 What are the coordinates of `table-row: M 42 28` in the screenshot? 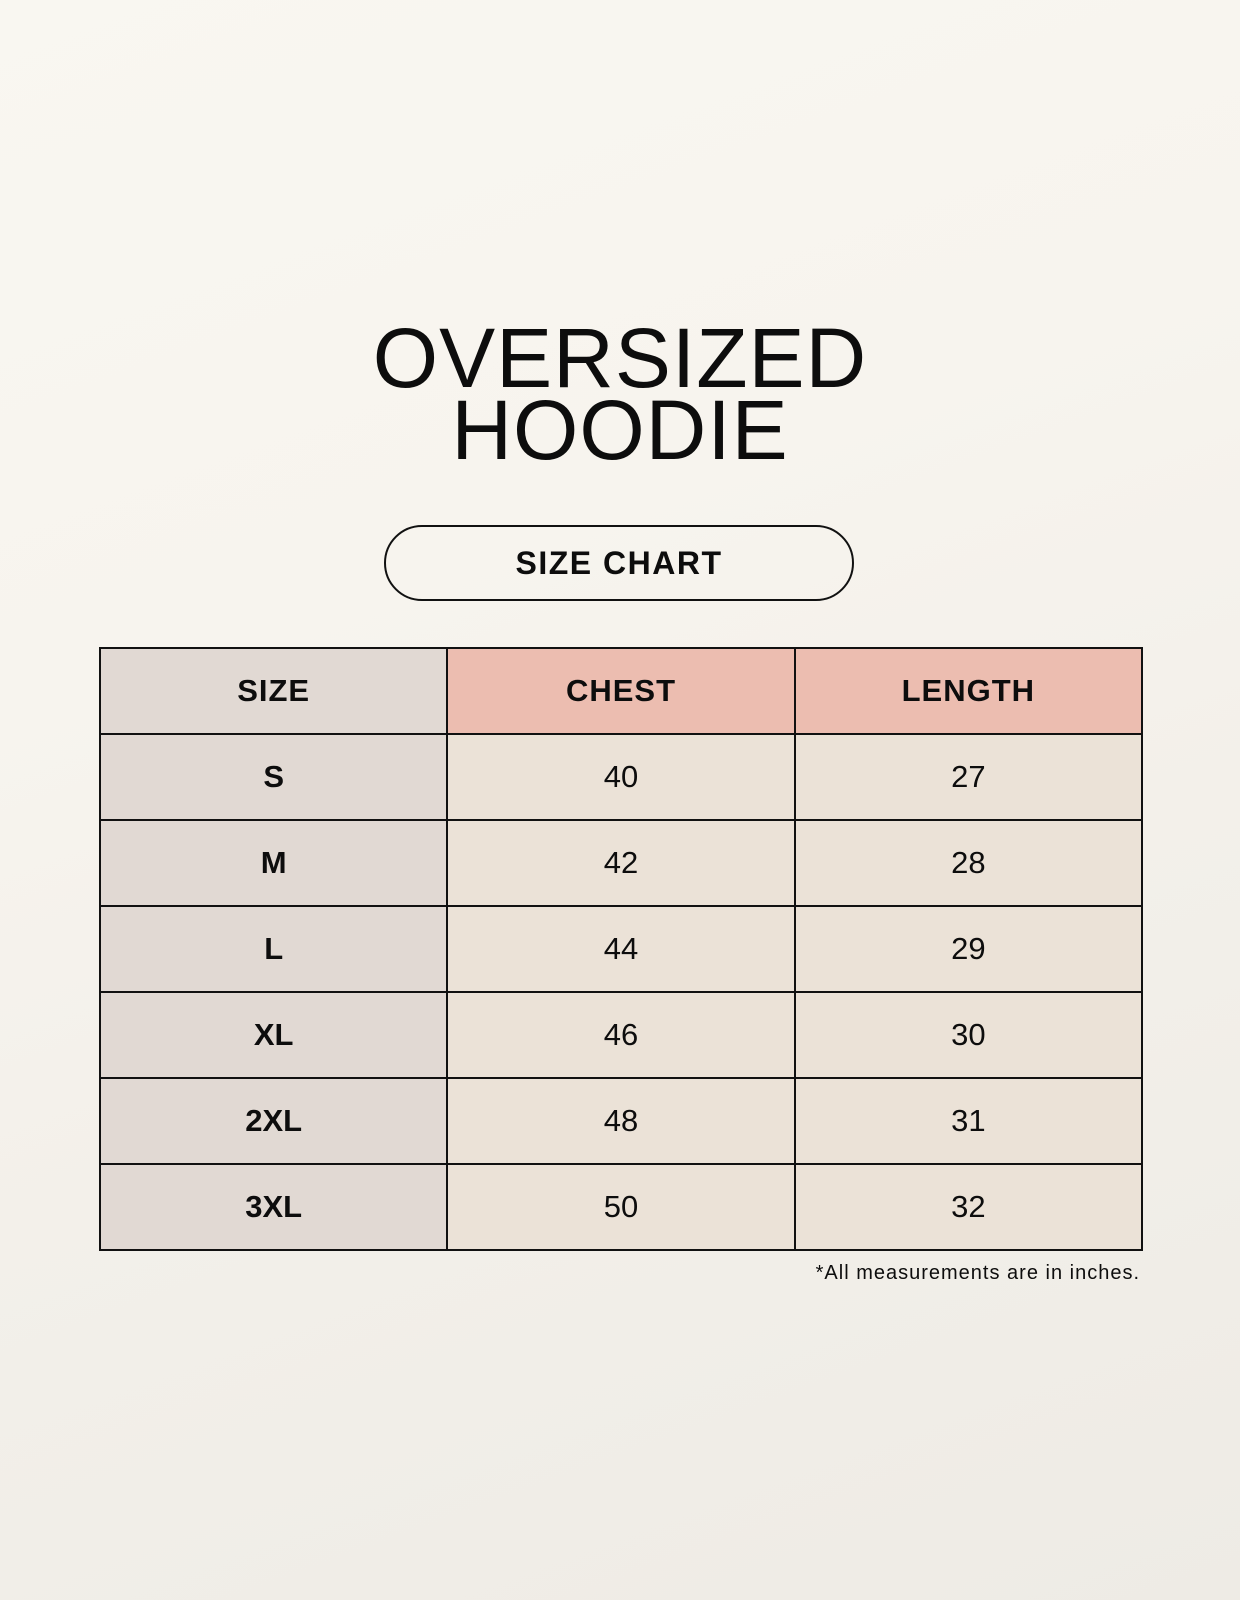 It's located at (621, 863).